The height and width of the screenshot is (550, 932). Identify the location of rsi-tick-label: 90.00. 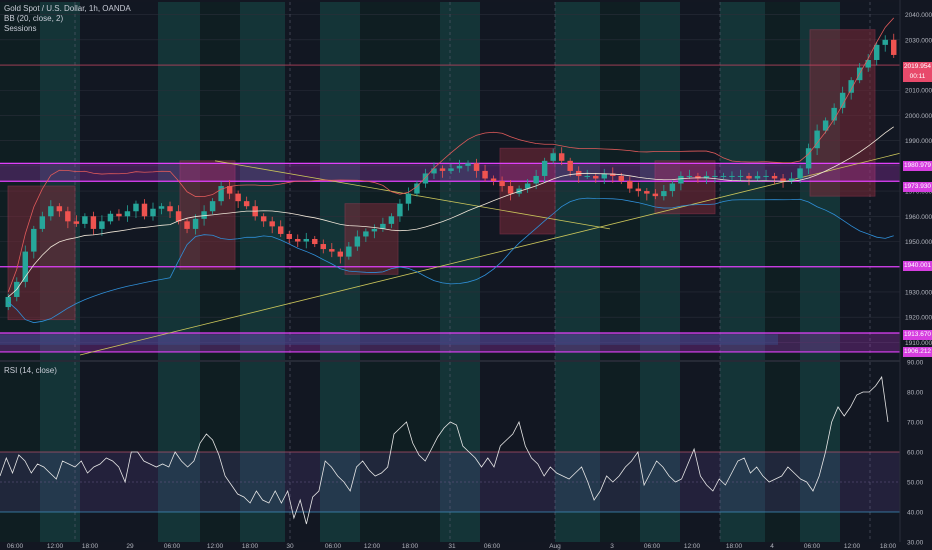
(915, 363).